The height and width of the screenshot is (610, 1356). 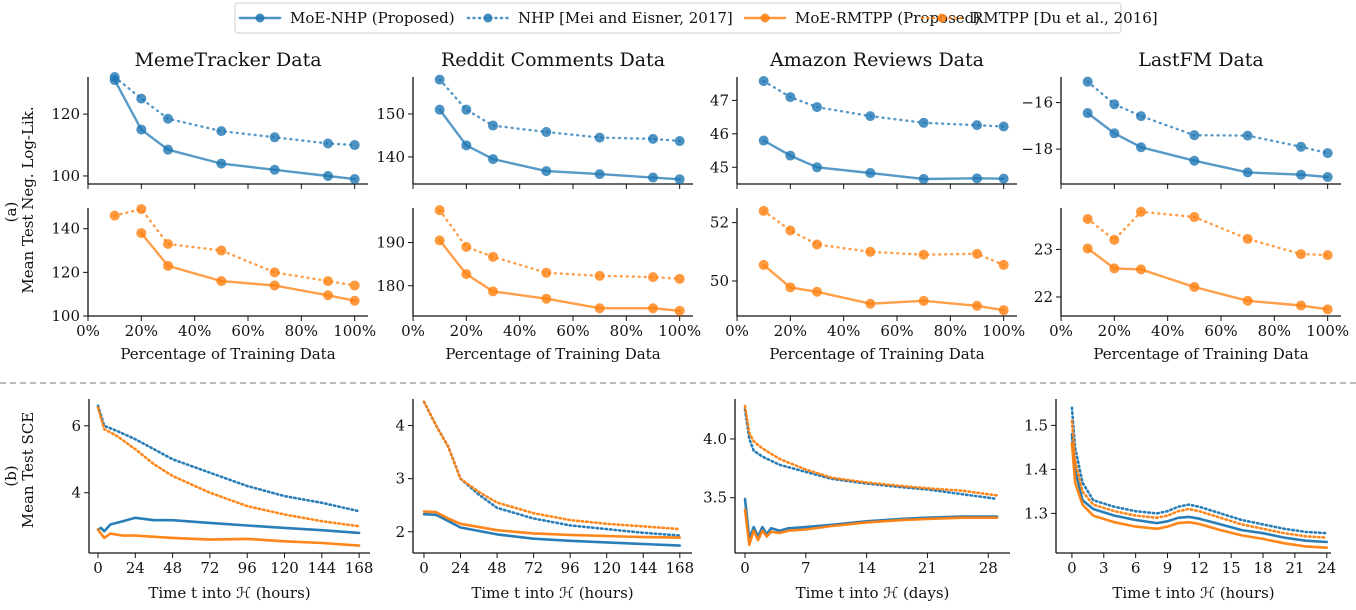 I want to click on chart-panel-0: MemeTracker Data 100 120, so click(x=209, y=119).